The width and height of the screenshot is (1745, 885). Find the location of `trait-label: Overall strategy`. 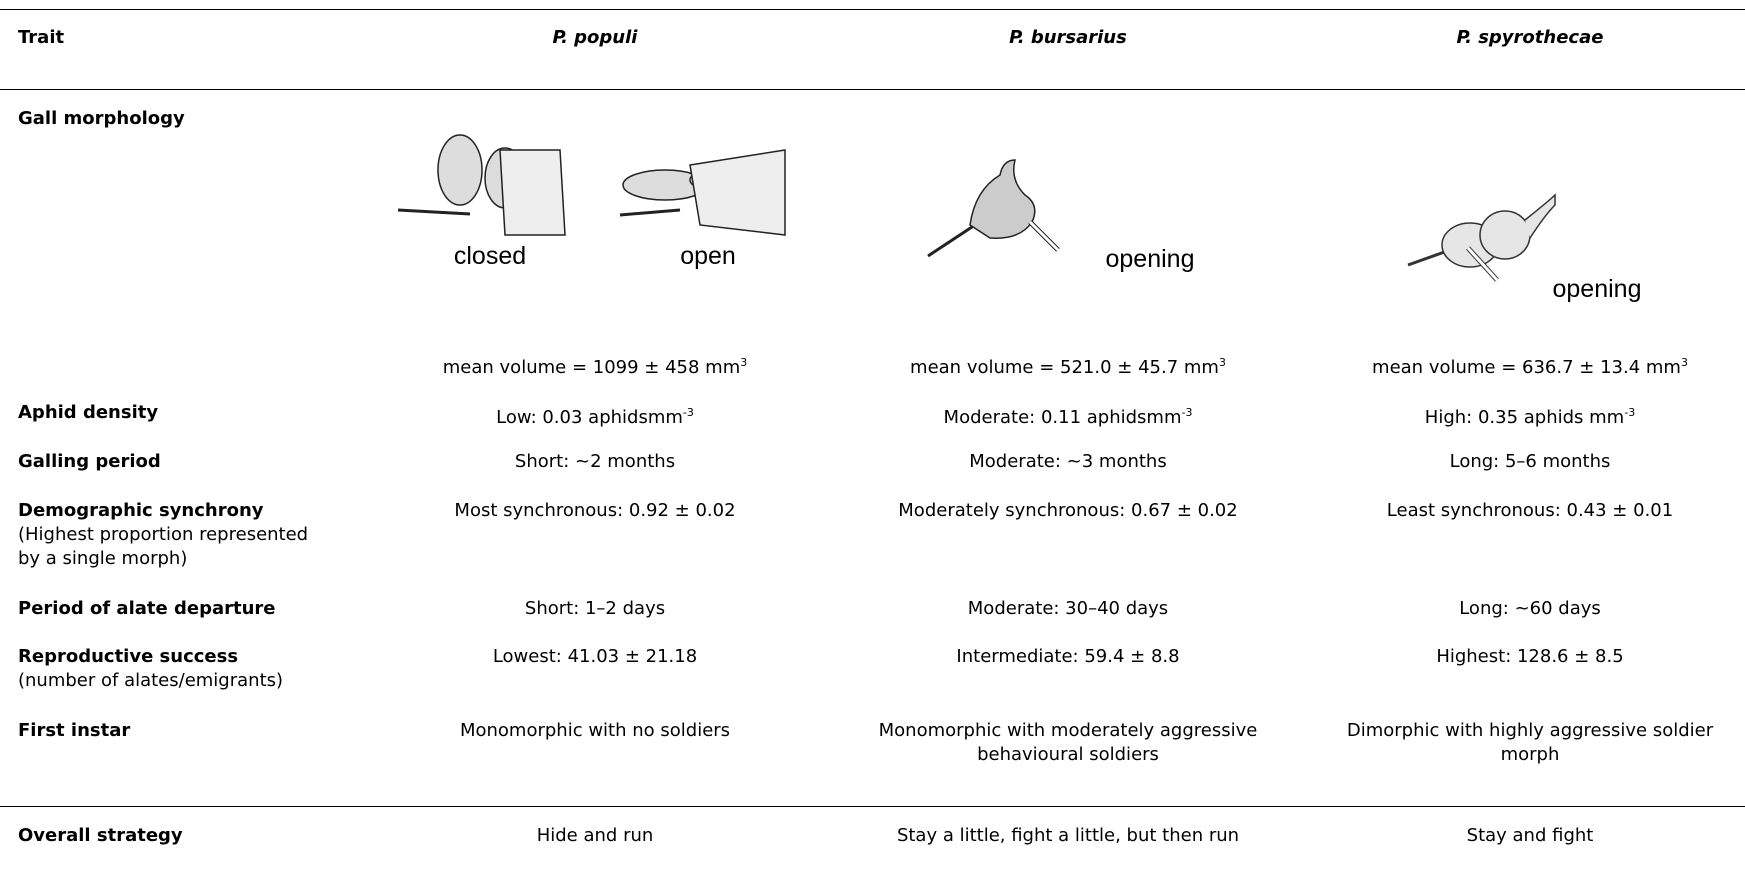

trait-label: Overall strategy is located at coordinates (100, 835).